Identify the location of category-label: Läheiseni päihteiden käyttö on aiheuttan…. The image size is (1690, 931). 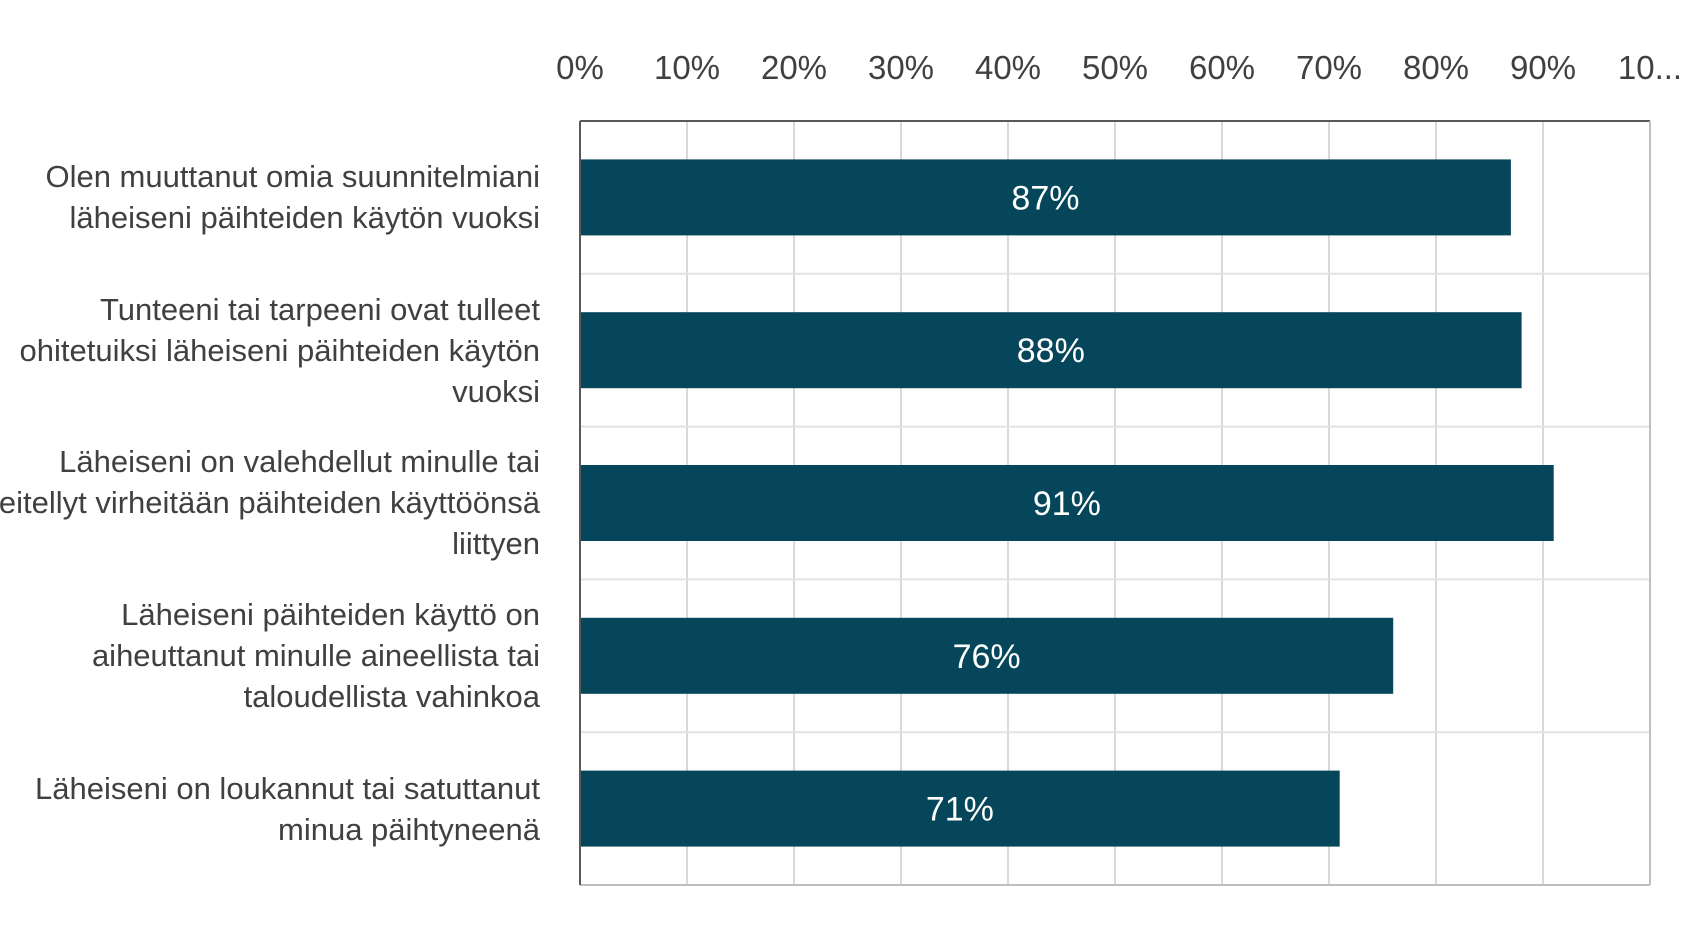
(315, 656).